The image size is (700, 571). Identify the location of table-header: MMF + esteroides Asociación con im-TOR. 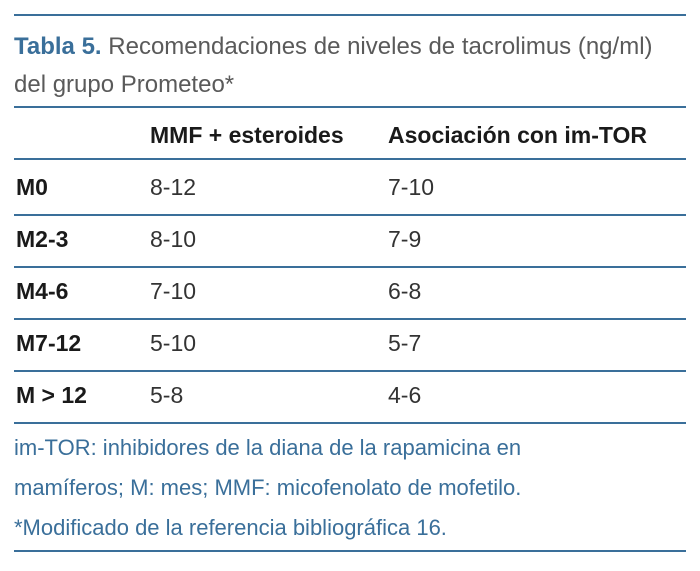
(350, 140).